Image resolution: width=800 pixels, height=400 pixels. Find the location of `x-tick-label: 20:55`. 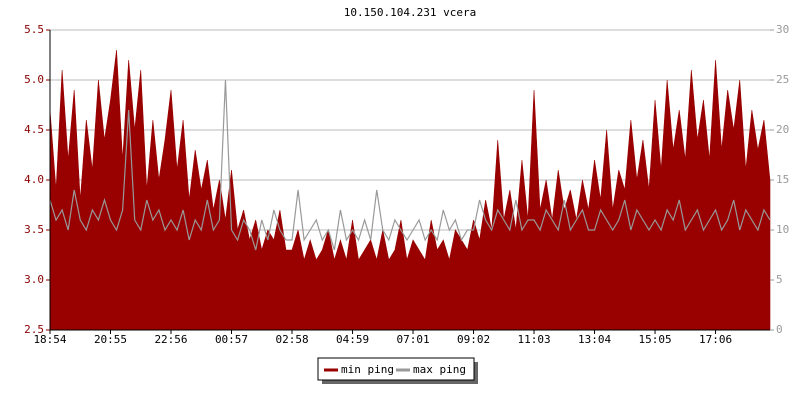

x-tick-label: 20:55 is located at coordinates (110, 339).